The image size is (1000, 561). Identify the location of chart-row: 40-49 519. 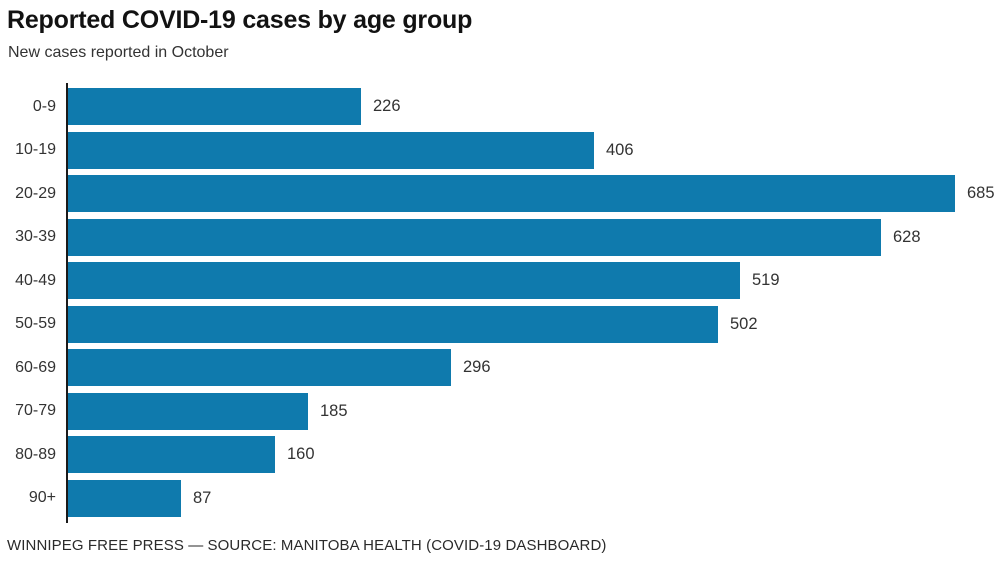
(500, 280).